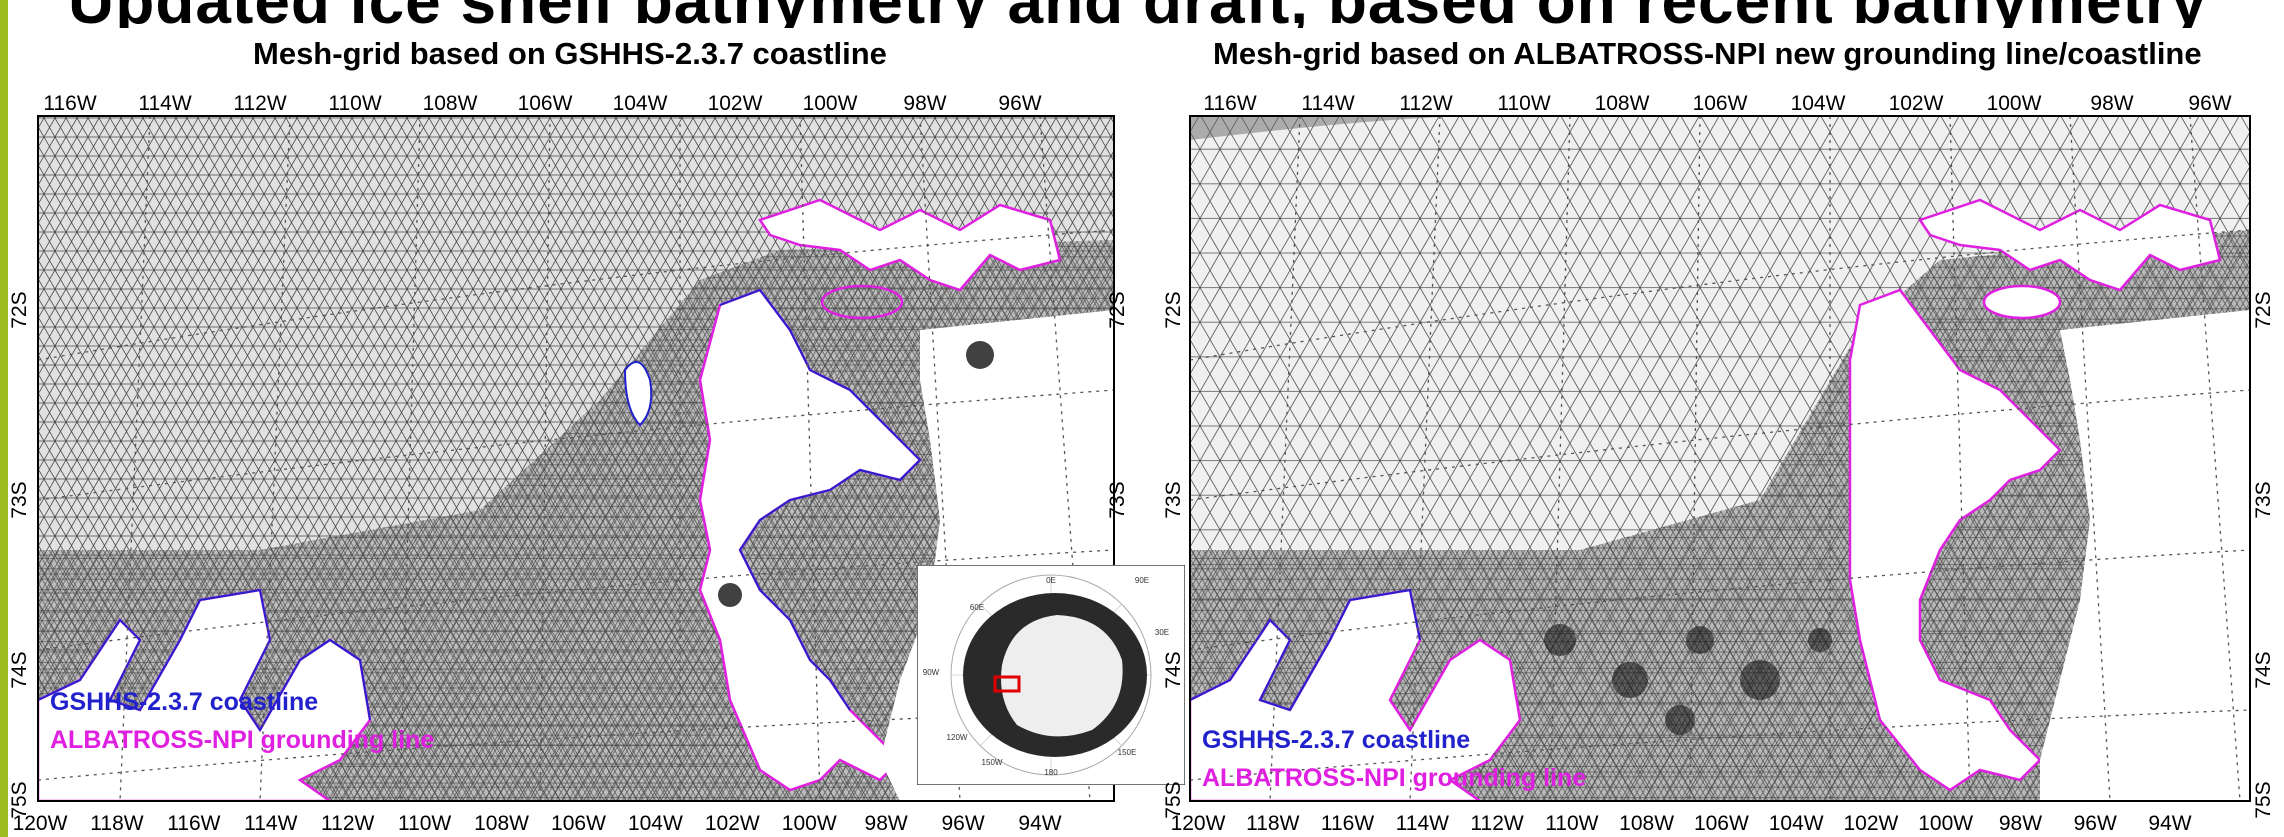 This screenshot has width=2284, height=837. I want to click on island, so click(638, 394).